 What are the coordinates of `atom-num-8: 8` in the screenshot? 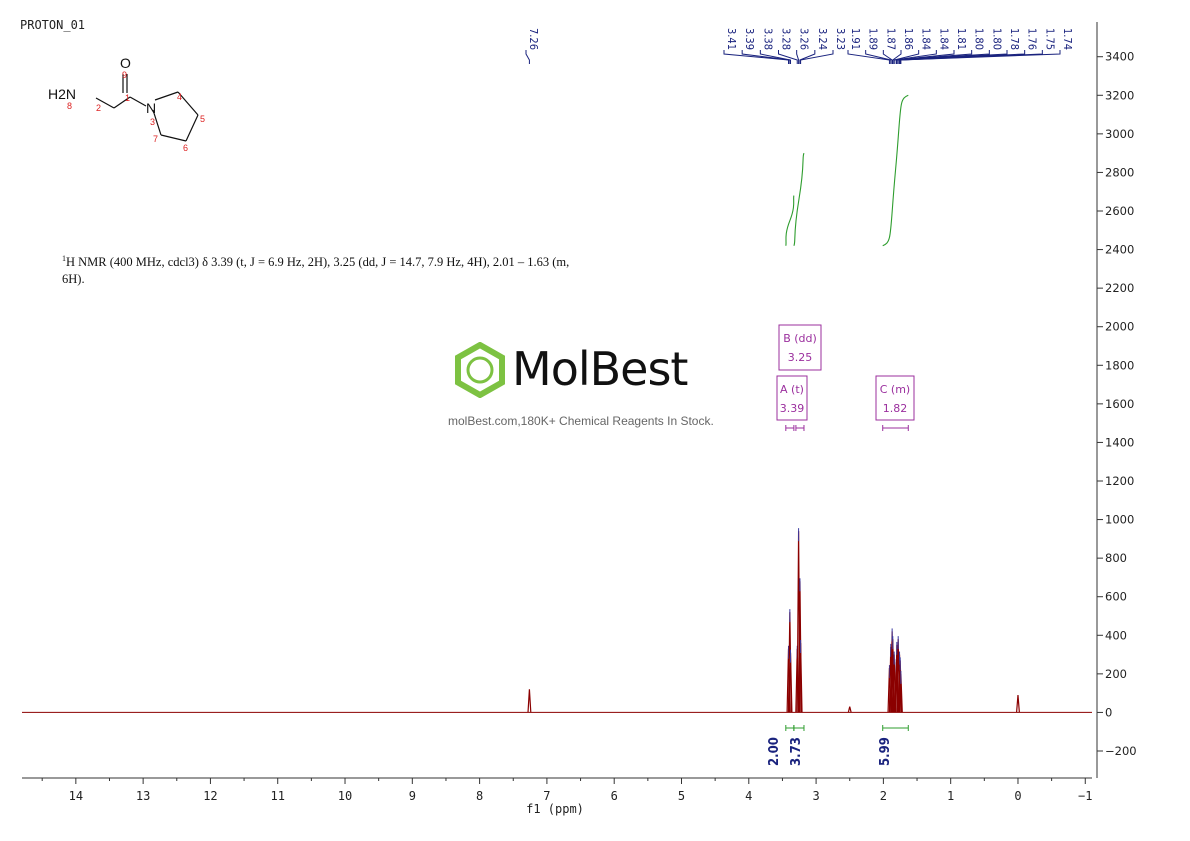 It's located at (69, 106).